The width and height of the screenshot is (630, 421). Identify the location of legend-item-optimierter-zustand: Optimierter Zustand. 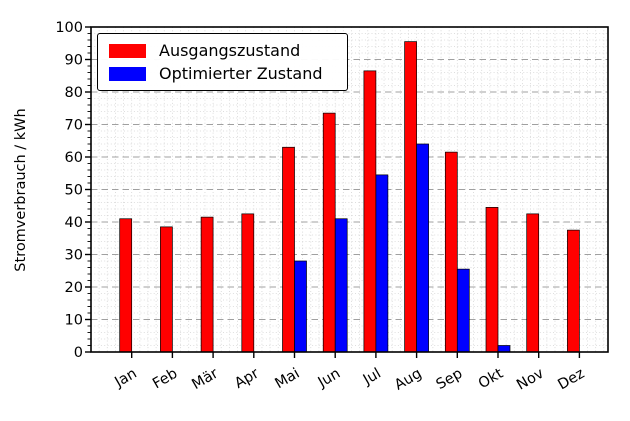
(216, 73).